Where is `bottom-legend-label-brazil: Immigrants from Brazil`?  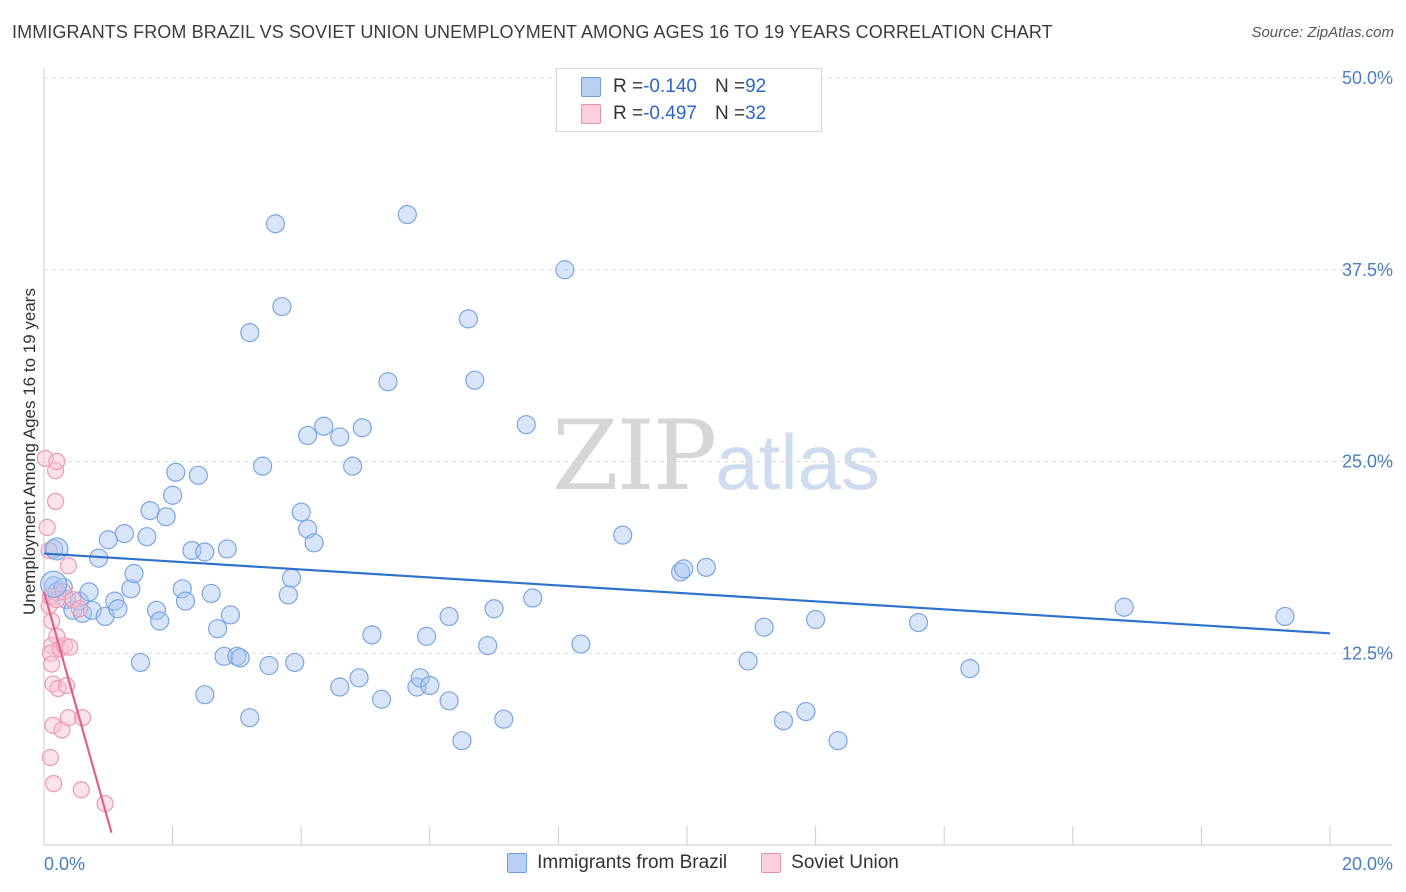
bottom-legend-label-brazil: Immigrants from Brazil is located at coordinates (632, 862).